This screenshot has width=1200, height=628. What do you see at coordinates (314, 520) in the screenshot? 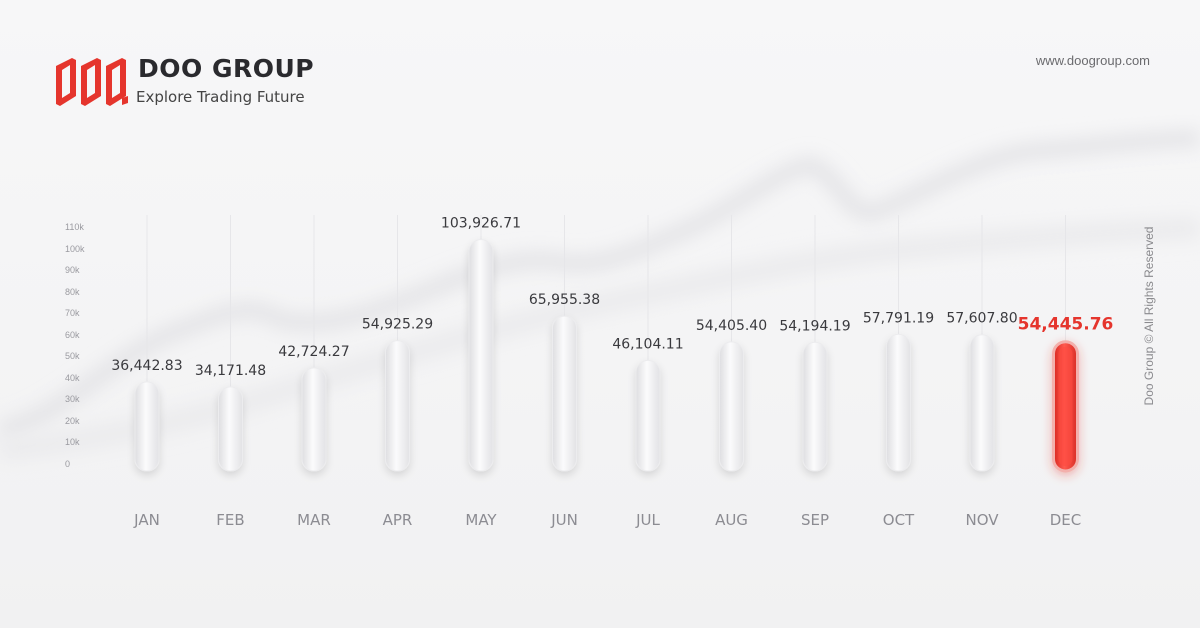
I see `x-tick-label: MAR` at bounding box center [314, 520].